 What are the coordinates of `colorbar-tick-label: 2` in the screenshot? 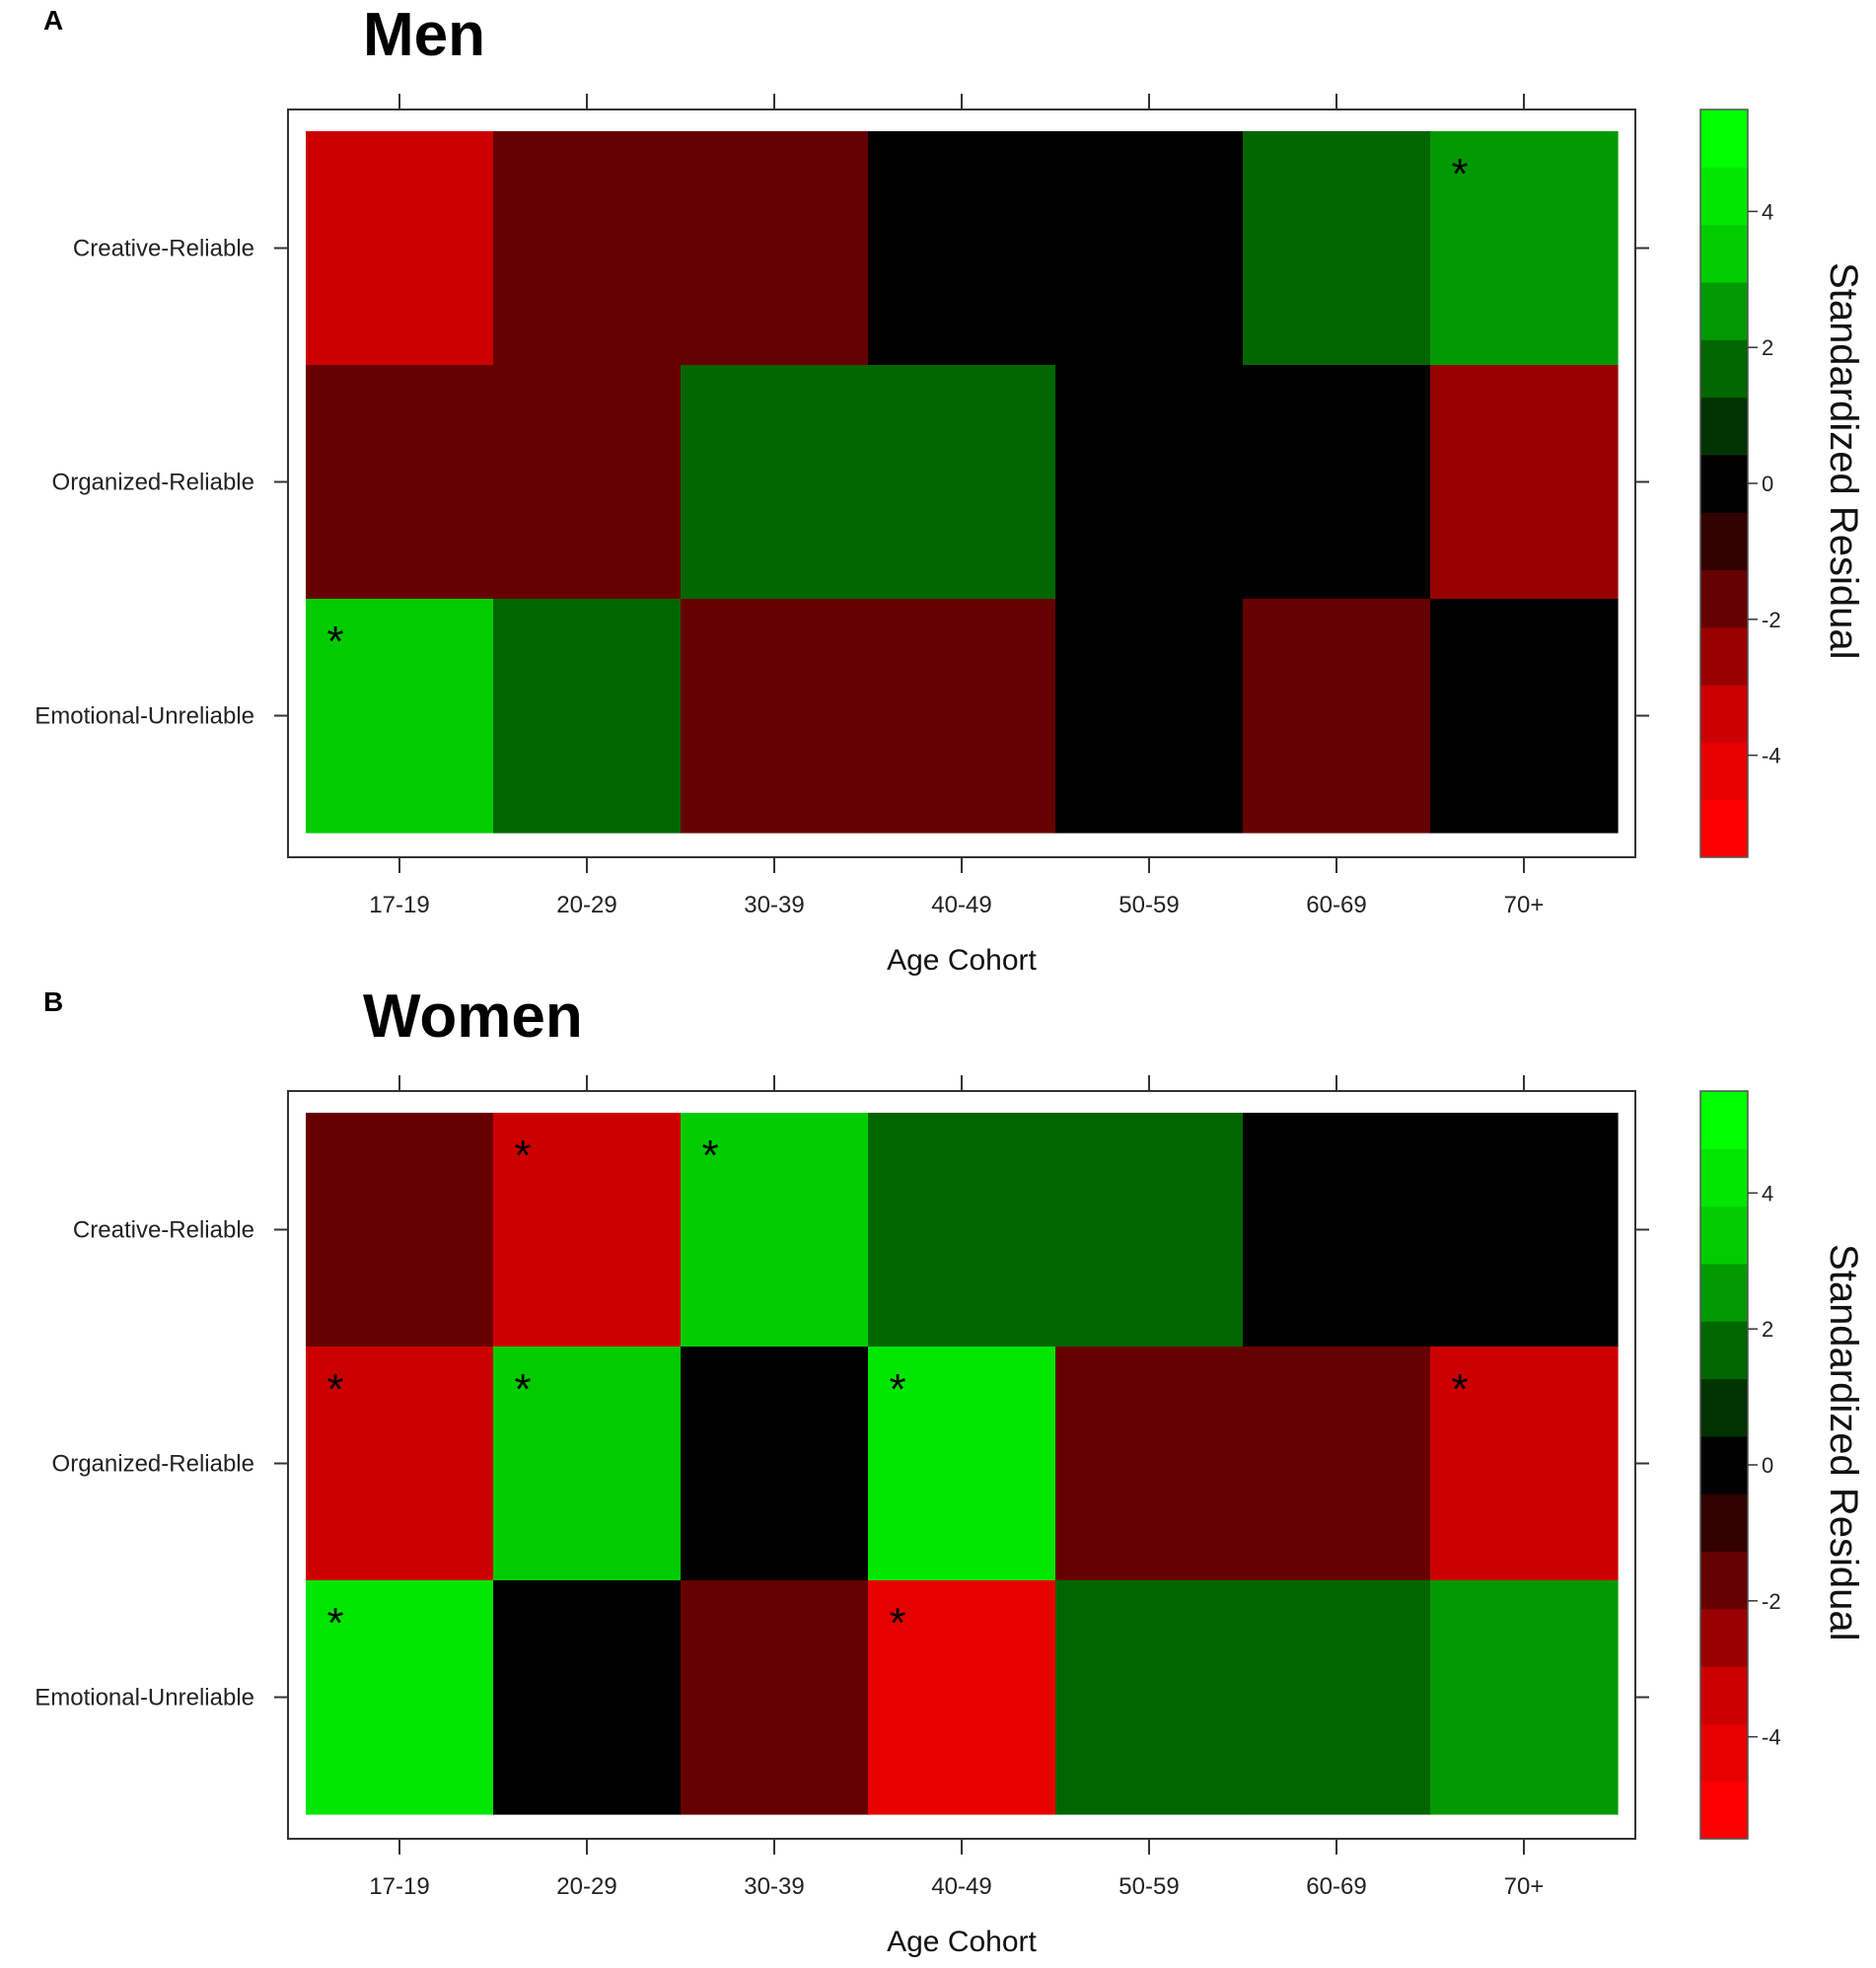 It's located at (1767, 1329).